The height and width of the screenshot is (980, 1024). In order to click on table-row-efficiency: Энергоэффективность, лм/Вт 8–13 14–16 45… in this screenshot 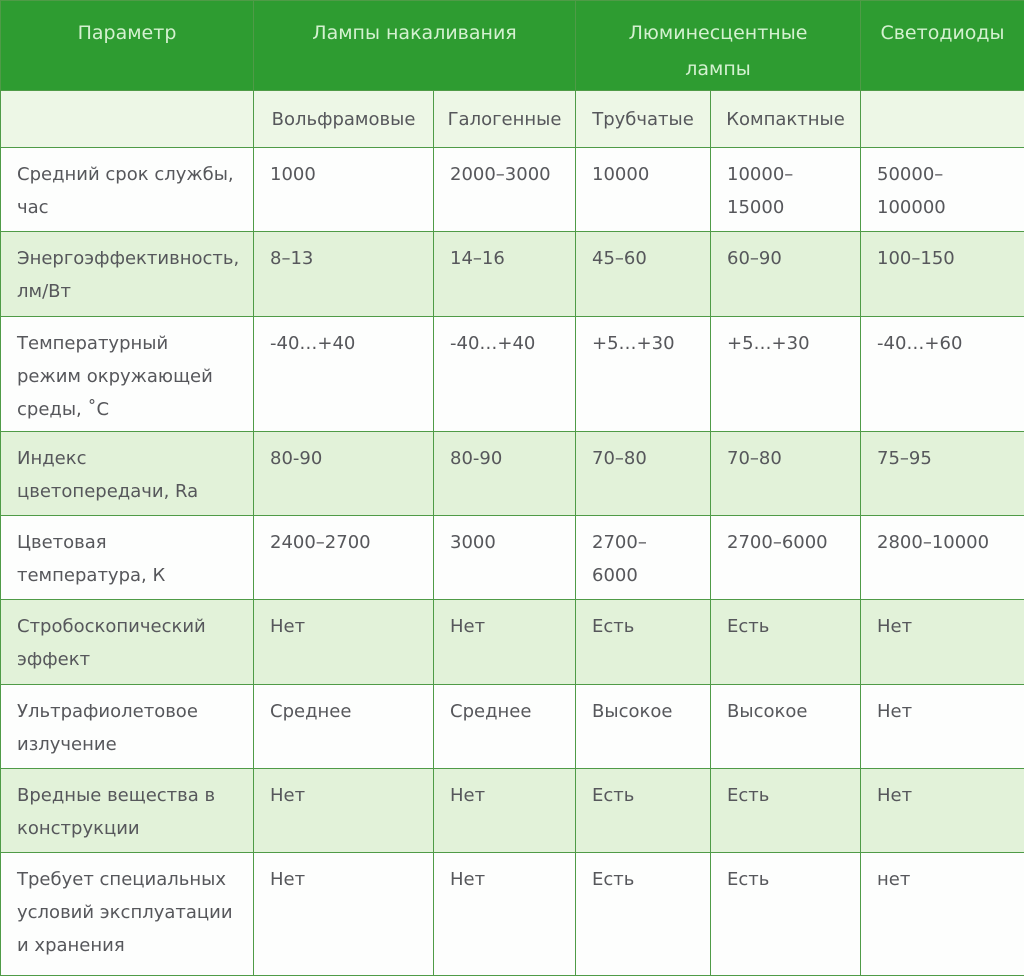, I will do `click(512, 274)`.